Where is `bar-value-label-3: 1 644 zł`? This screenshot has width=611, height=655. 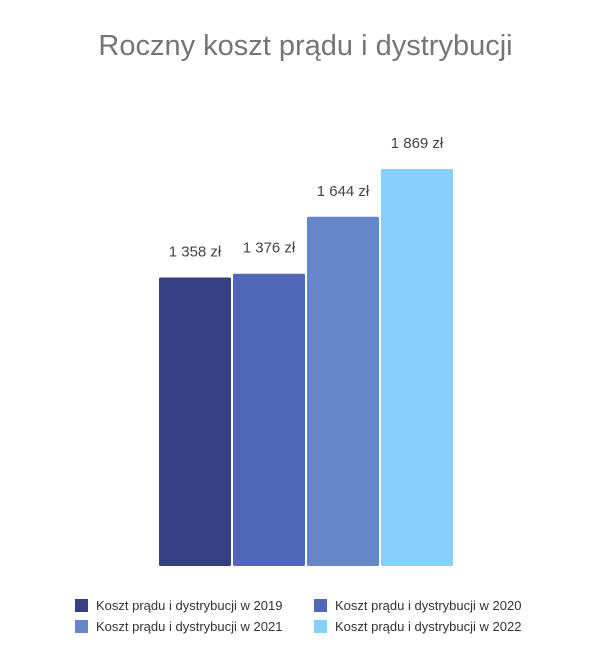 bar-value-label-3: 1 644 zł is located at coordinates (343, 191).